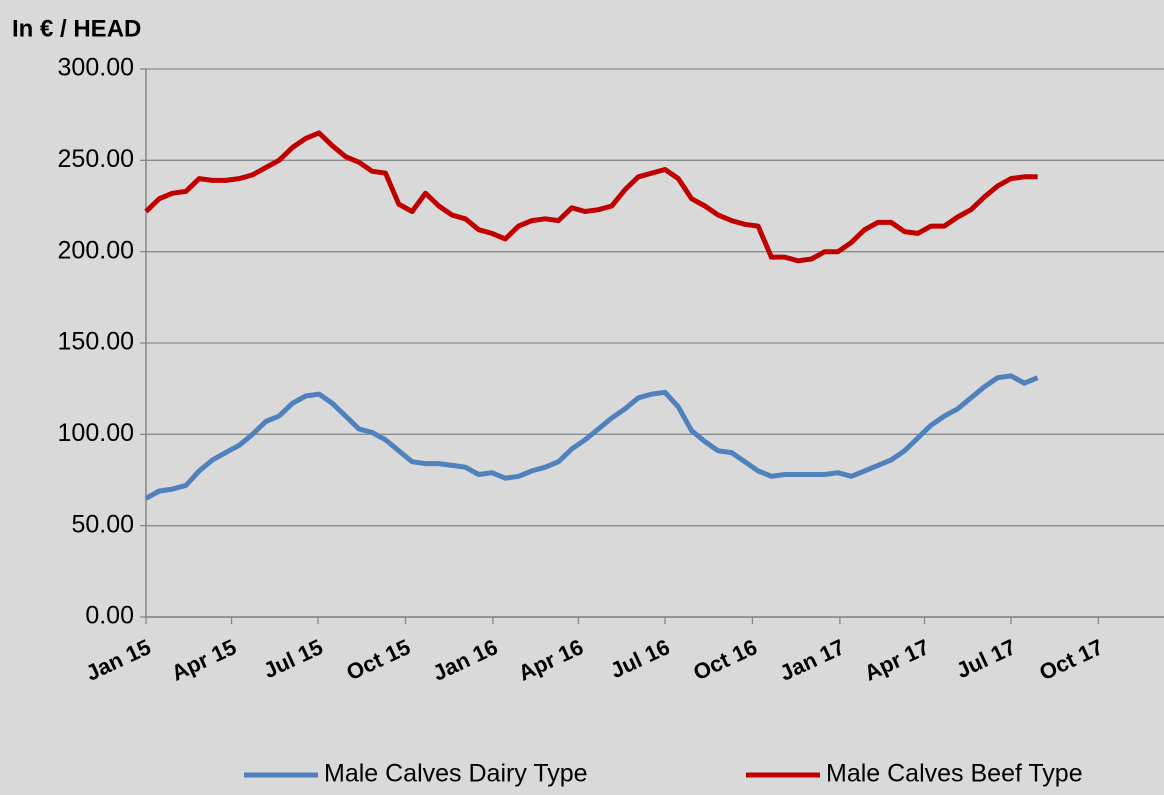  Describe the element at coordinates (109, 616) in the screenshot. I see `y-tick-label: 0.00` at that location.